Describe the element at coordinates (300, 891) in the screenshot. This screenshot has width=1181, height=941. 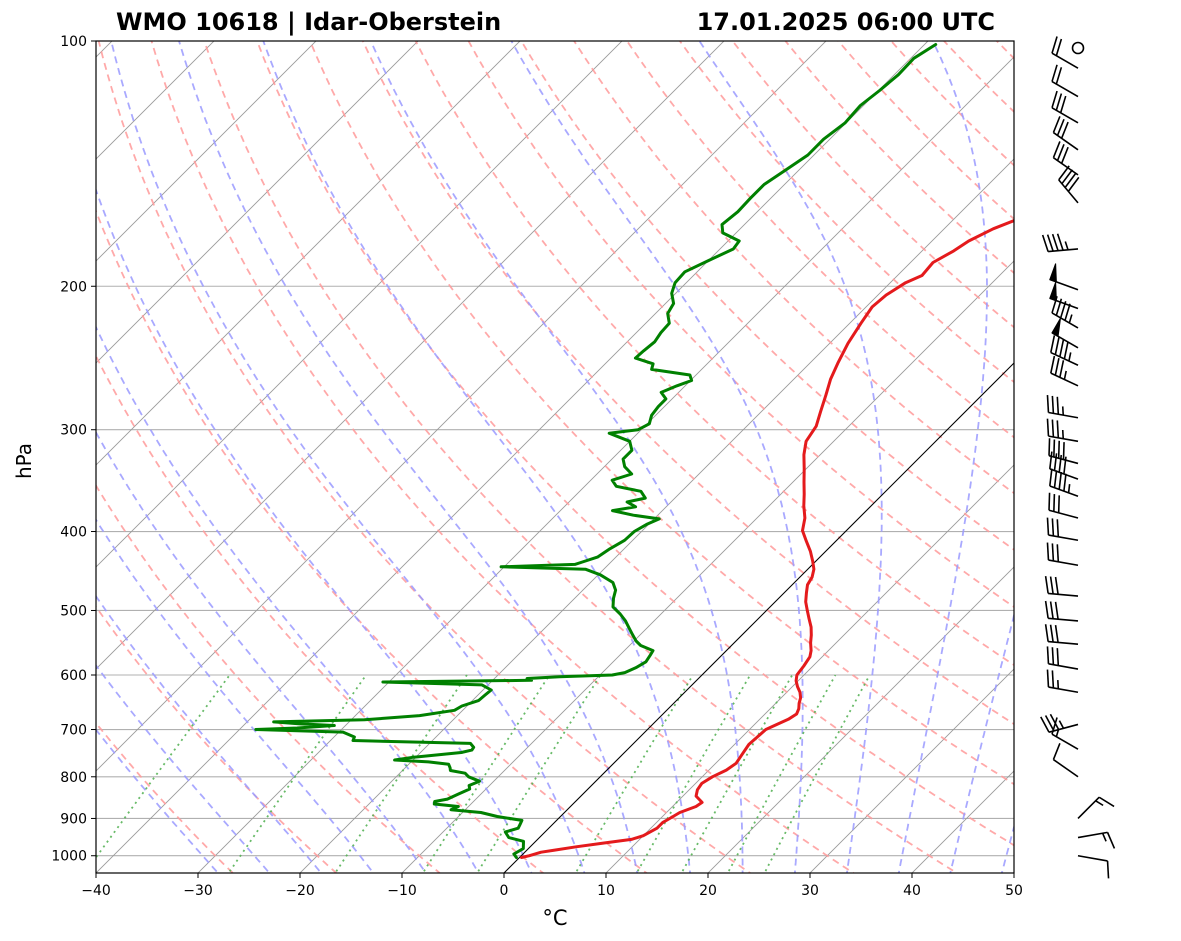
I see `x-tick-label: −20` at that location.